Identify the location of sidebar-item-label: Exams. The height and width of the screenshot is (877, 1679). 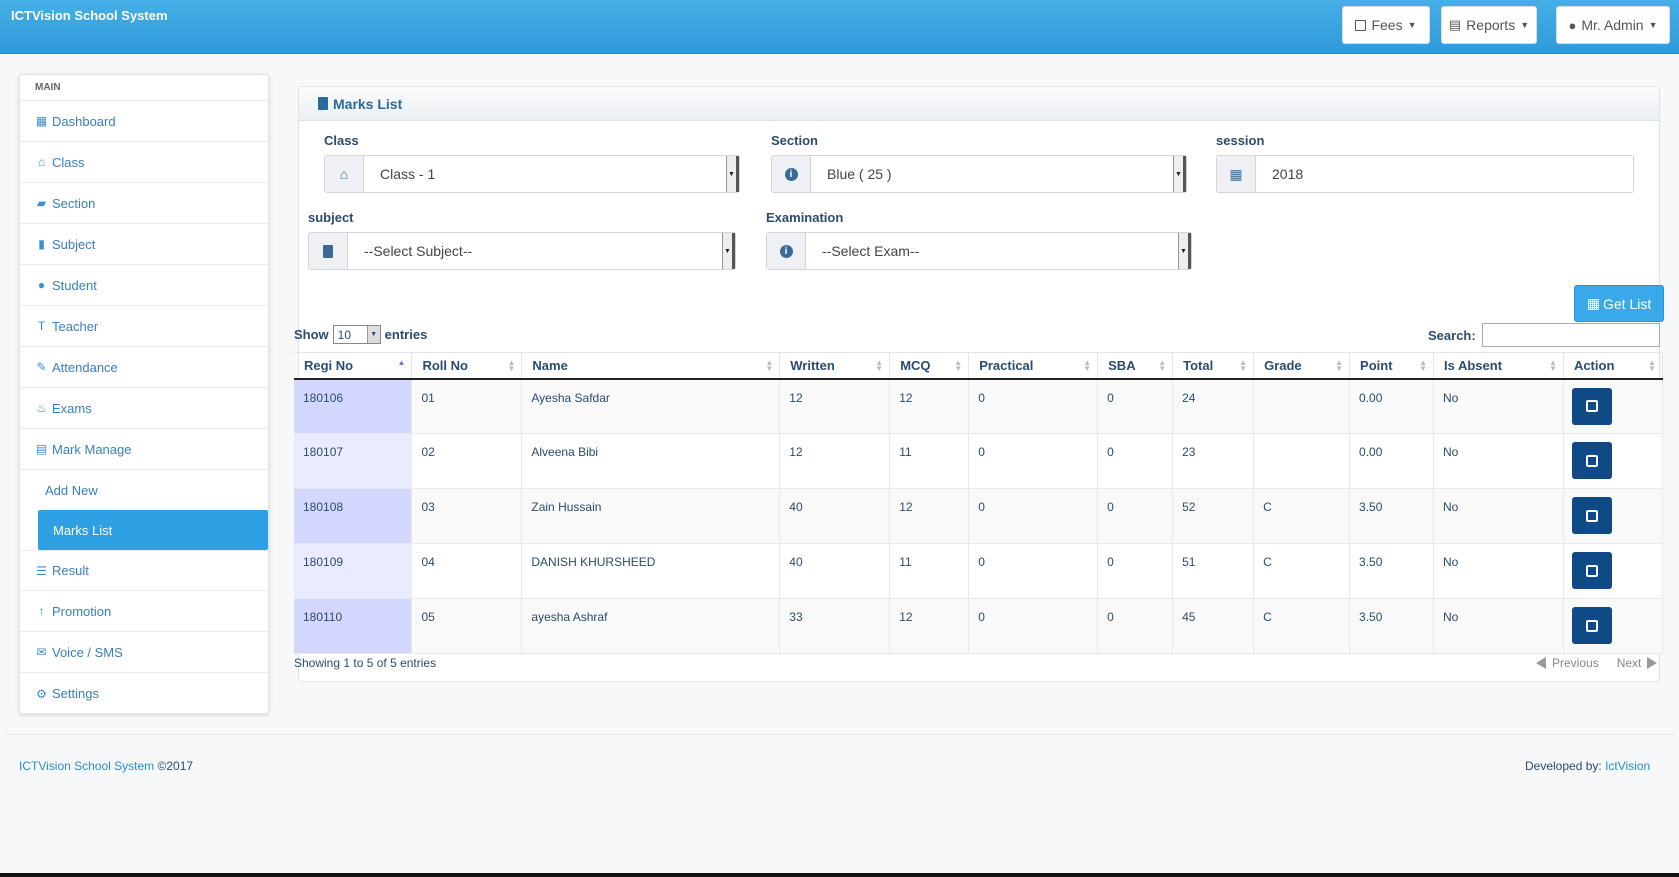
(72, 408).